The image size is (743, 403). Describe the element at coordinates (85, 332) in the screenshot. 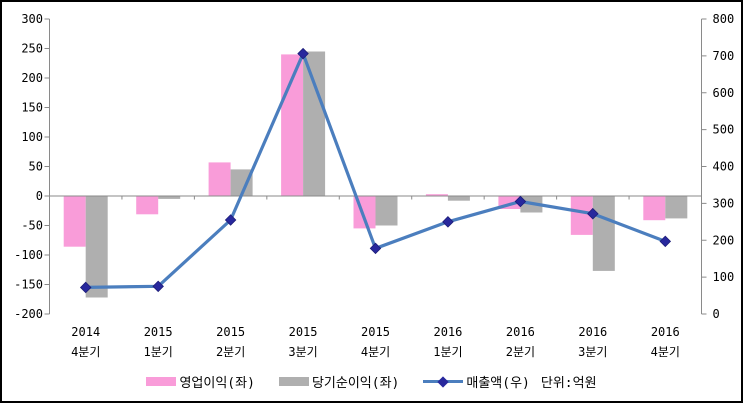

I see `category-label-year: 2014` at that location.